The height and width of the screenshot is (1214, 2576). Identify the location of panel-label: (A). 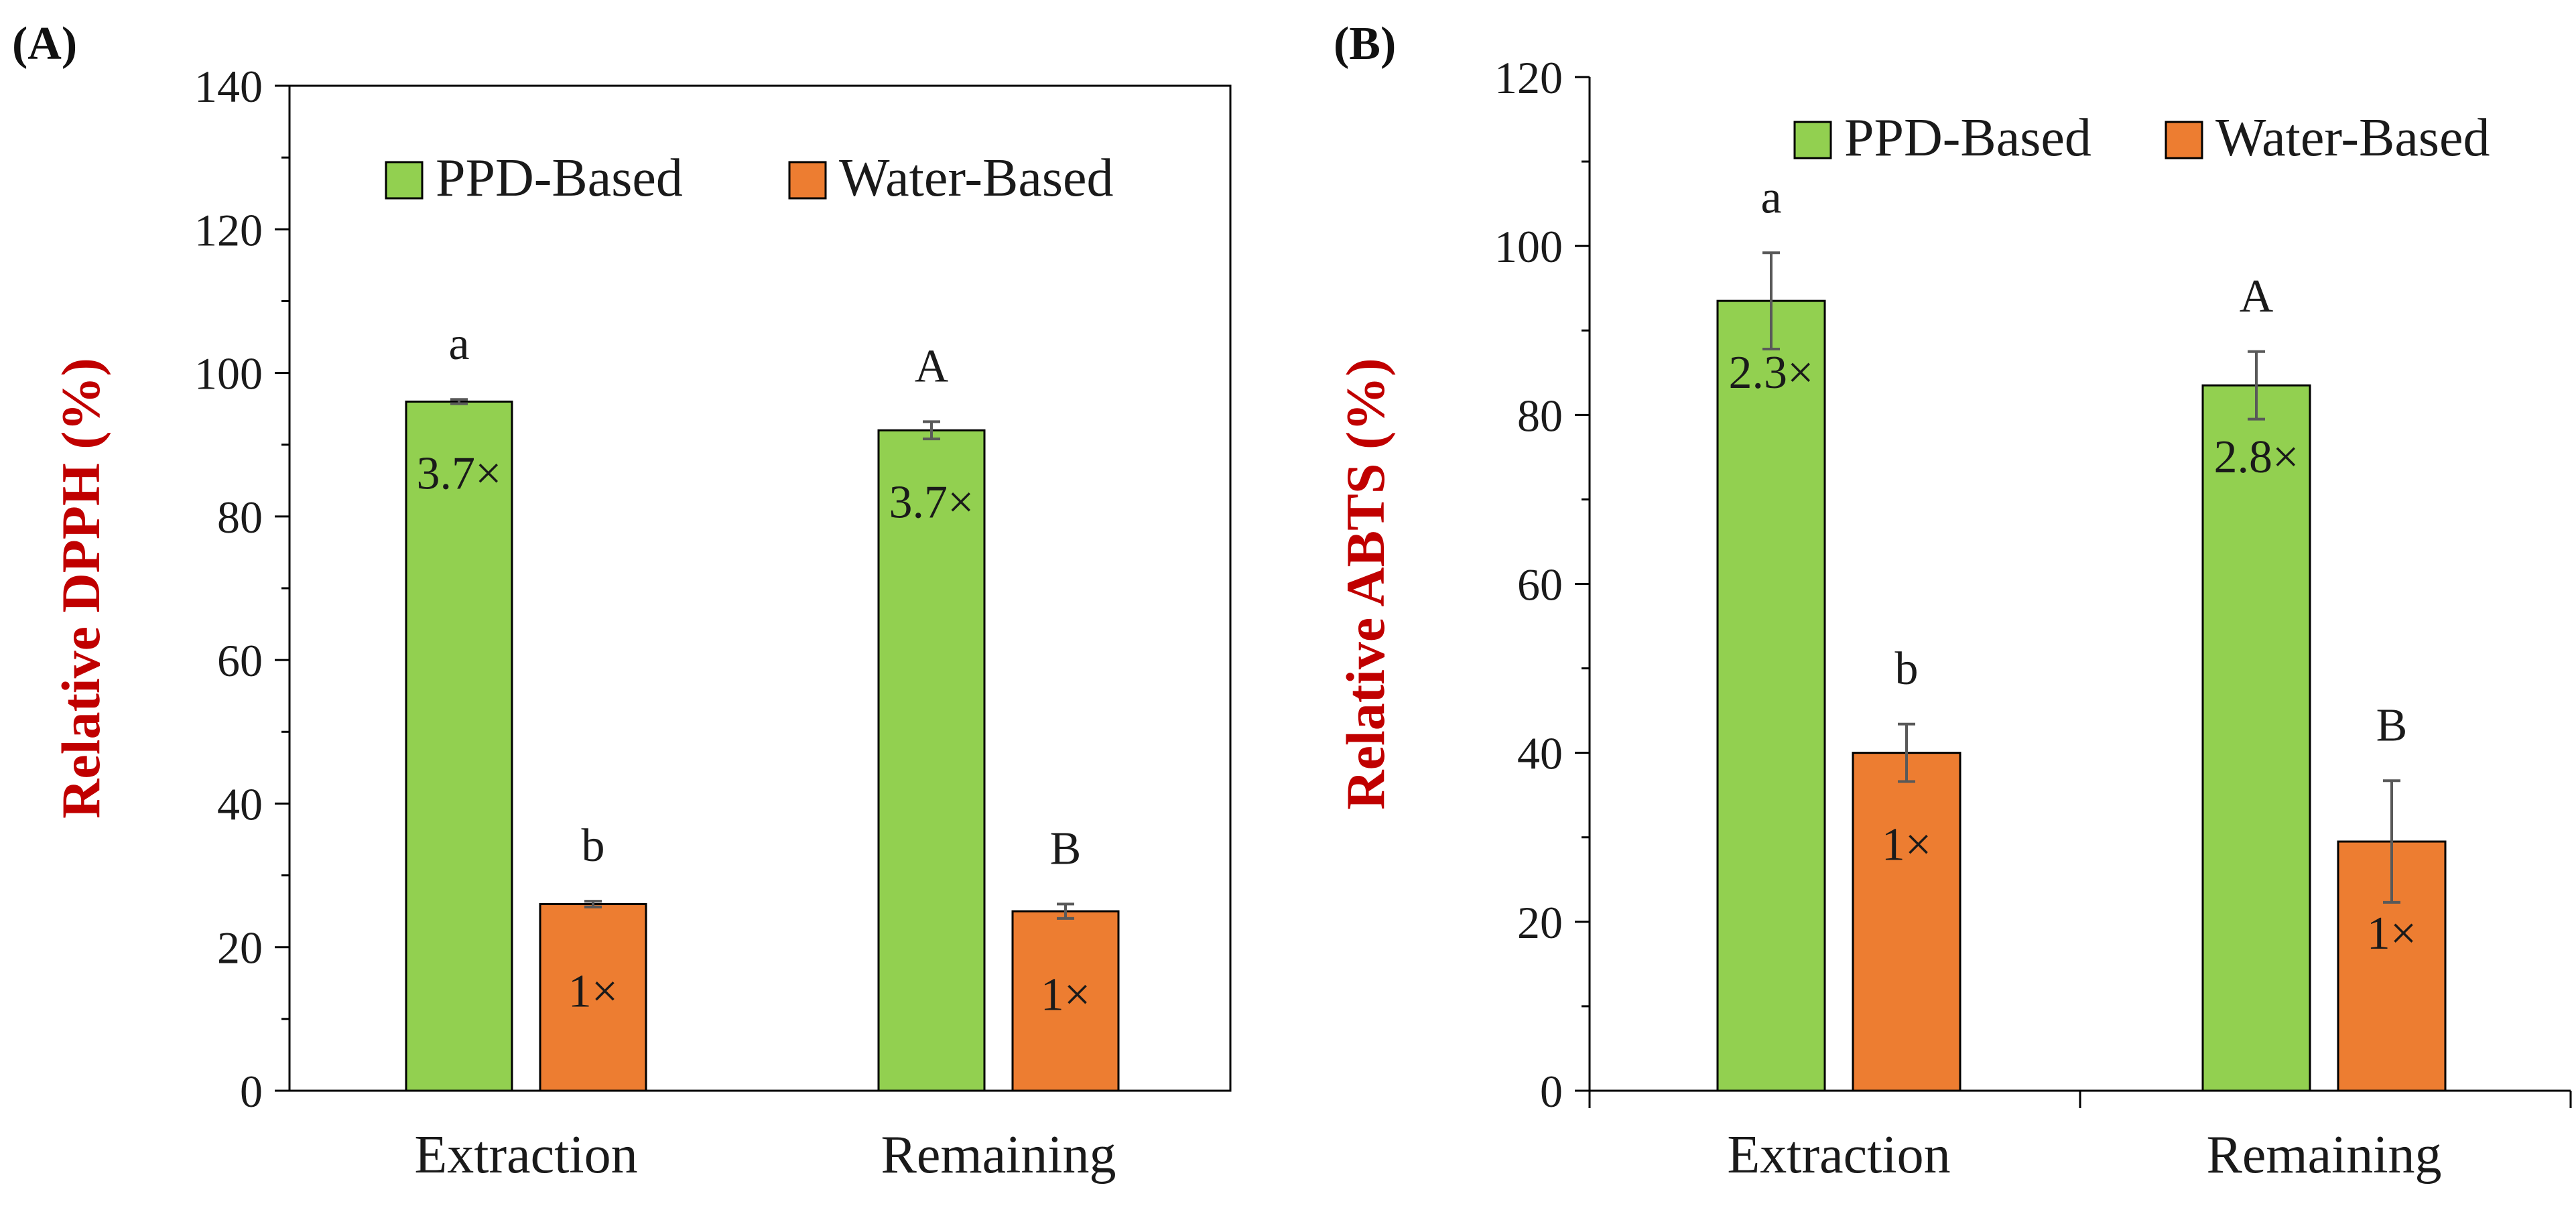
(44, 44).